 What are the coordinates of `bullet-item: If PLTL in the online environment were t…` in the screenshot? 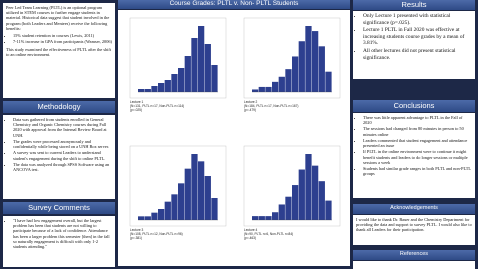 It's located at (417, 157).